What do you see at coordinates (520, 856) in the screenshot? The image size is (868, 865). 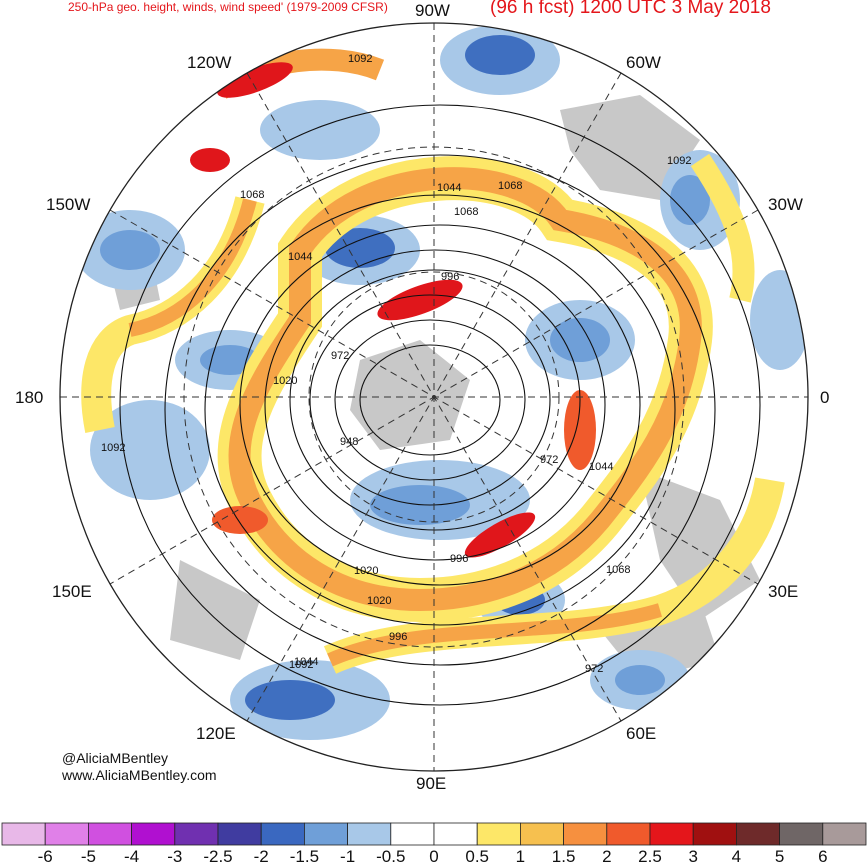 I see `colorbar-tick-label: 1` at bounding box center [520, 856].